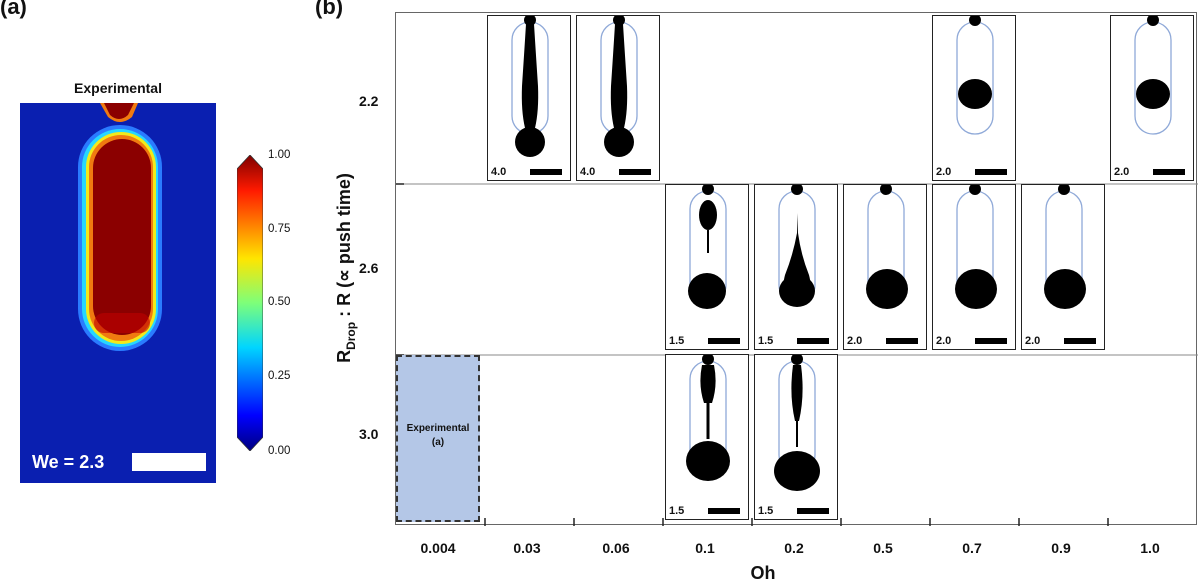 This screenshot has width=1200, height=584. I want to click on x-tick-label: 0.03, so click(527, 548).